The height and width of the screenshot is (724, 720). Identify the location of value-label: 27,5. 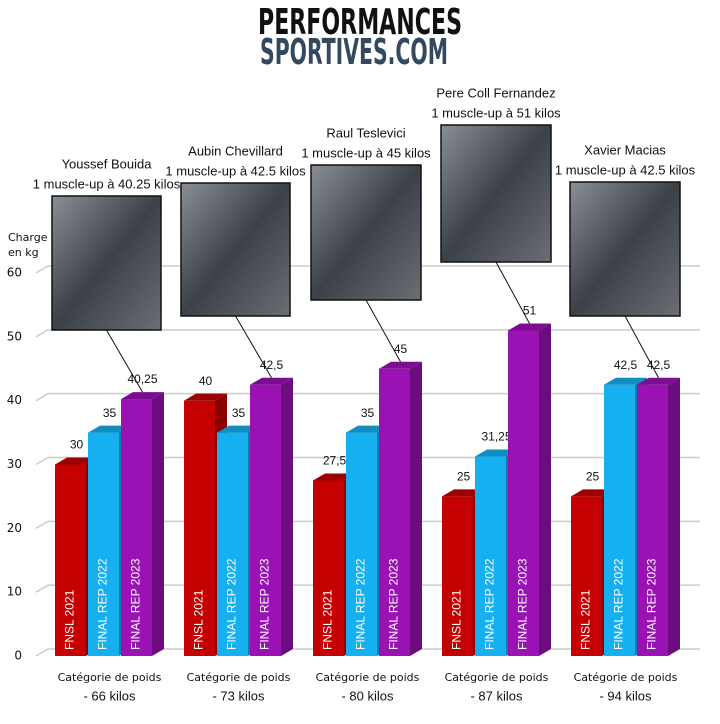
(335, 461).